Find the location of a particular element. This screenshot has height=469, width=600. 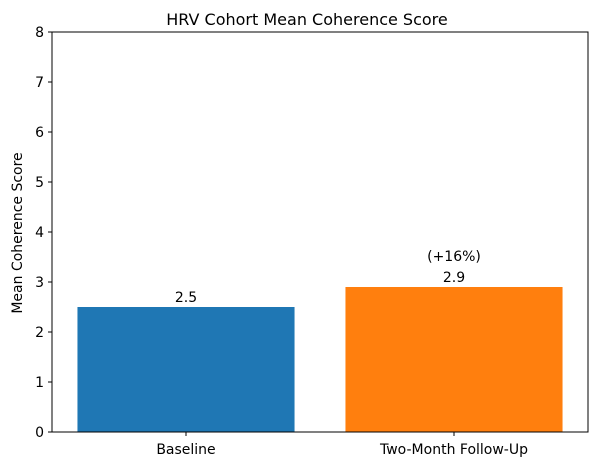

data-labels: 2.5 2.9 (+16%) is located at coordinates (328, 277).